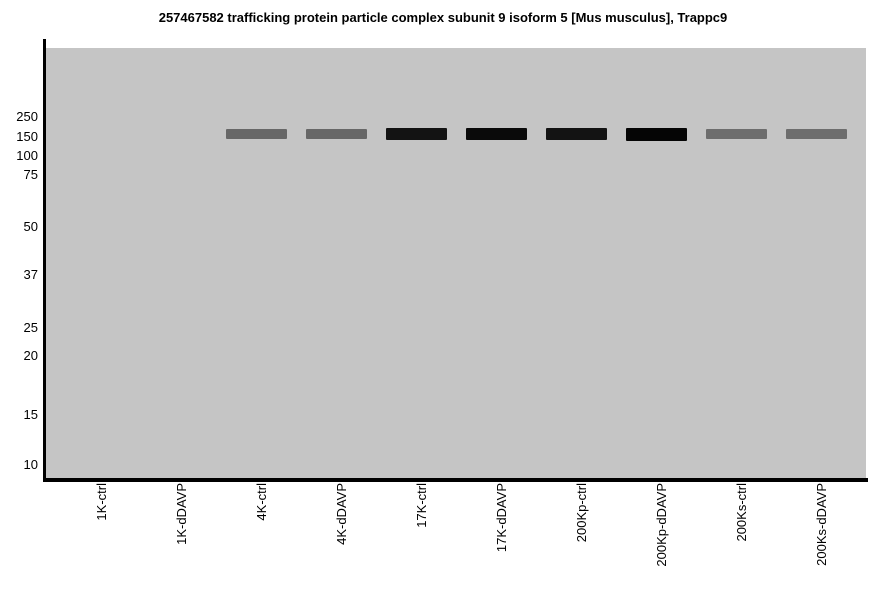 The height and width of the screenshot is (595, 886). I want to click on protein-band-17K-ctrl, so click(416, 134).